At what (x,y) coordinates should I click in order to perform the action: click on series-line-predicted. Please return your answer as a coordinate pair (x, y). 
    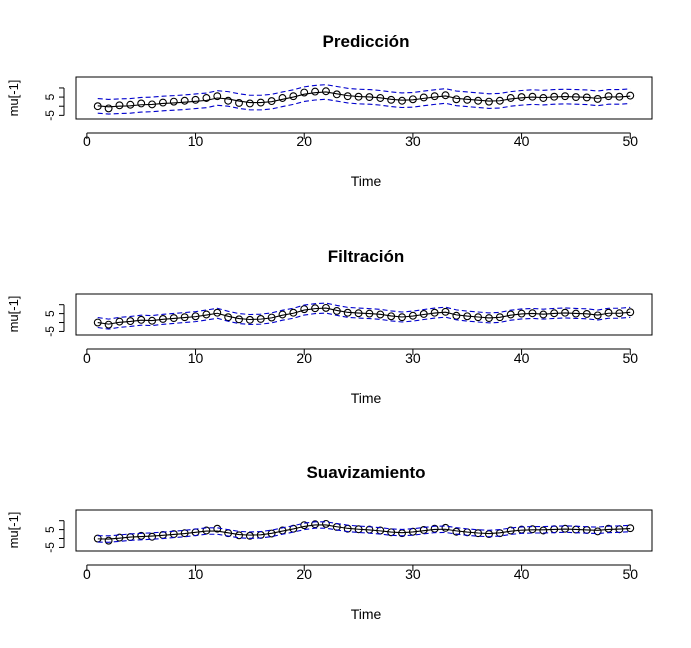
    Looking at the image, I should click on (364, 99).